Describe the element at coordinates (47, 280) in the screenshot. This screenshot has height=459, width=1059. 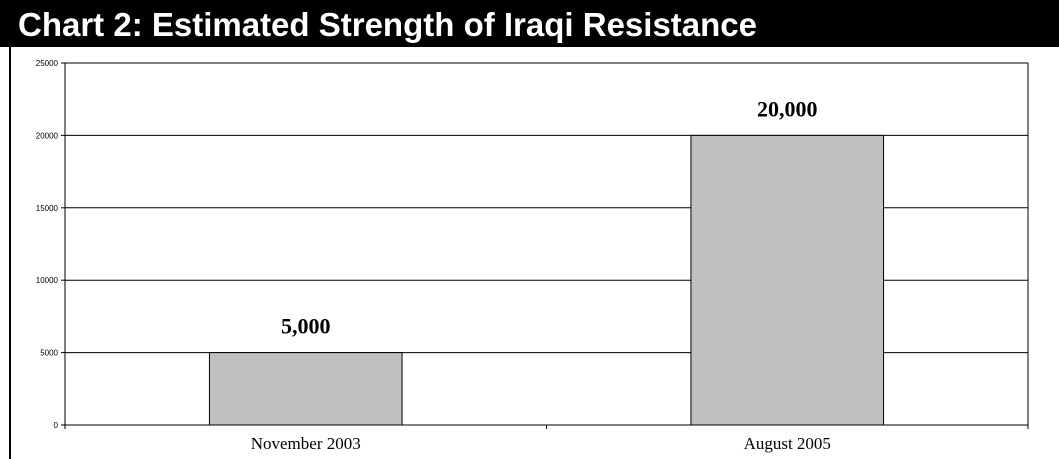
I see `y-tick-label: 10000` at that location.